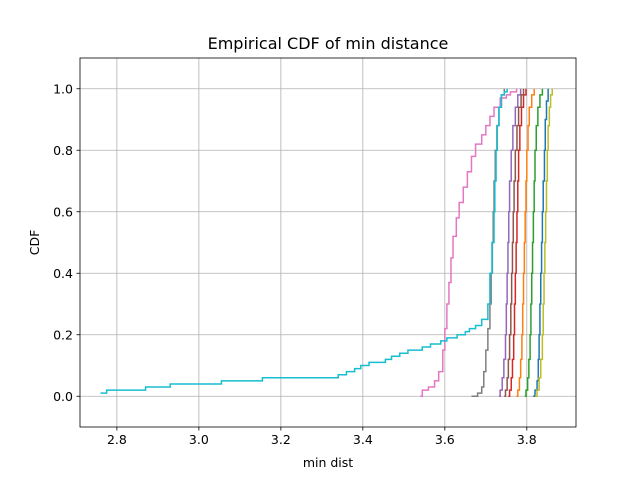  I want to click on y-tick-label: 0.0, so click(63, 396).